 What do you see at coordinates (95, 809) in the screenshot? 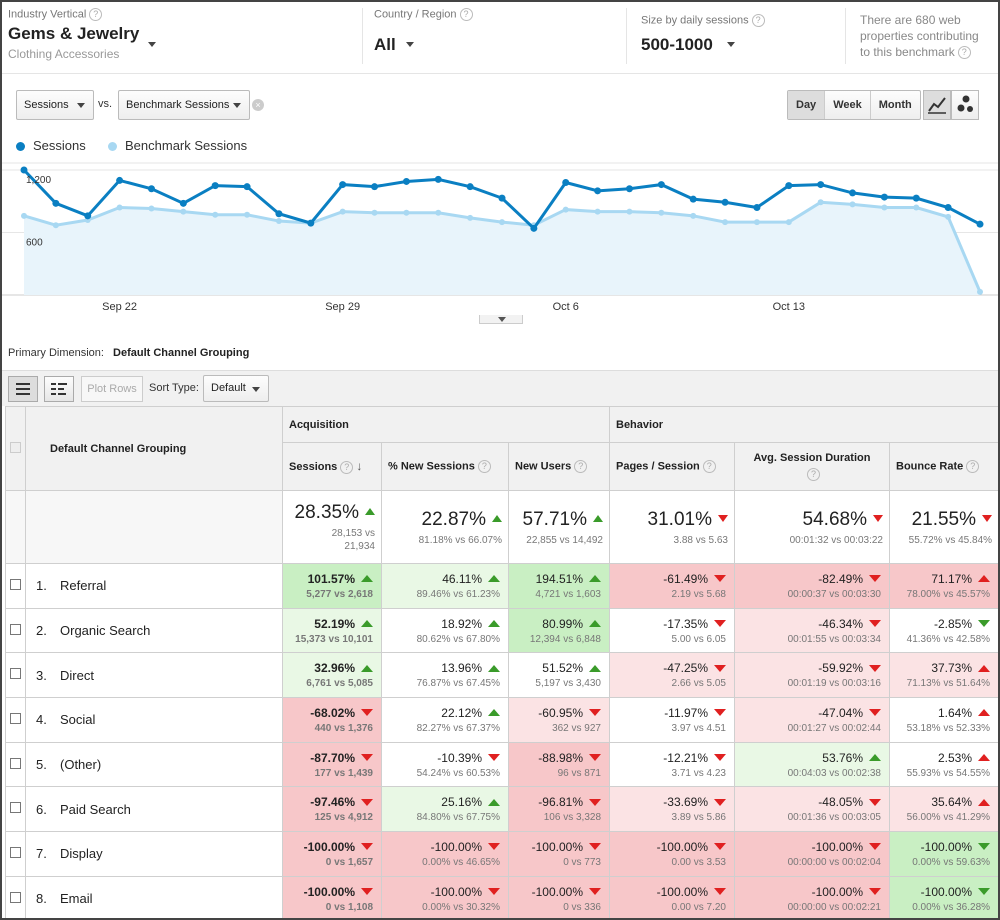
I see `channel-link: Paid Search` at bounding box center [95, 809].